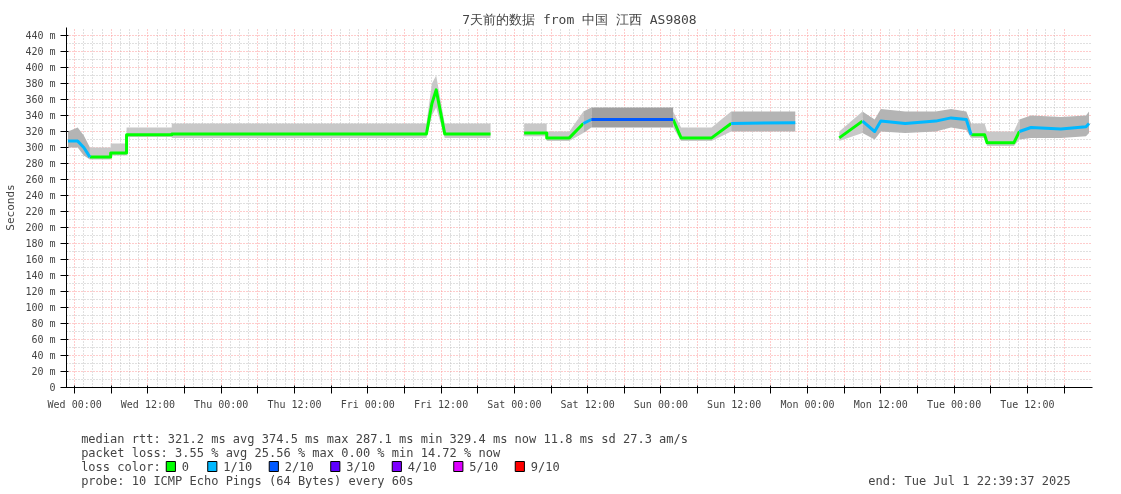 The width and height of the screenshot is (1121, 494). What do you see at coordinates (514, 404) in the screenshot?
I see `x-tick-label: Sat 00:00` at bounding box center [514, 404].